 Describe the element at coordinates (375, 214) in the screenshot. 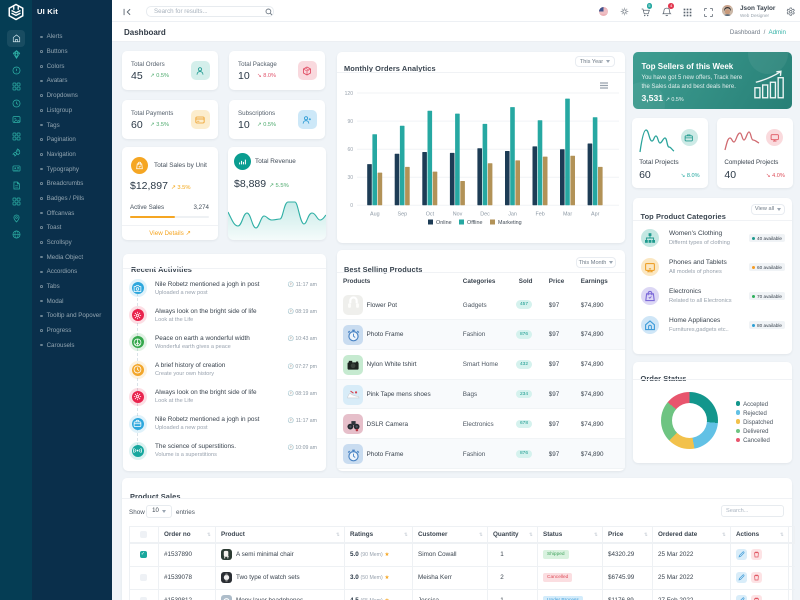

I see `svg-text: Aug` at that location.